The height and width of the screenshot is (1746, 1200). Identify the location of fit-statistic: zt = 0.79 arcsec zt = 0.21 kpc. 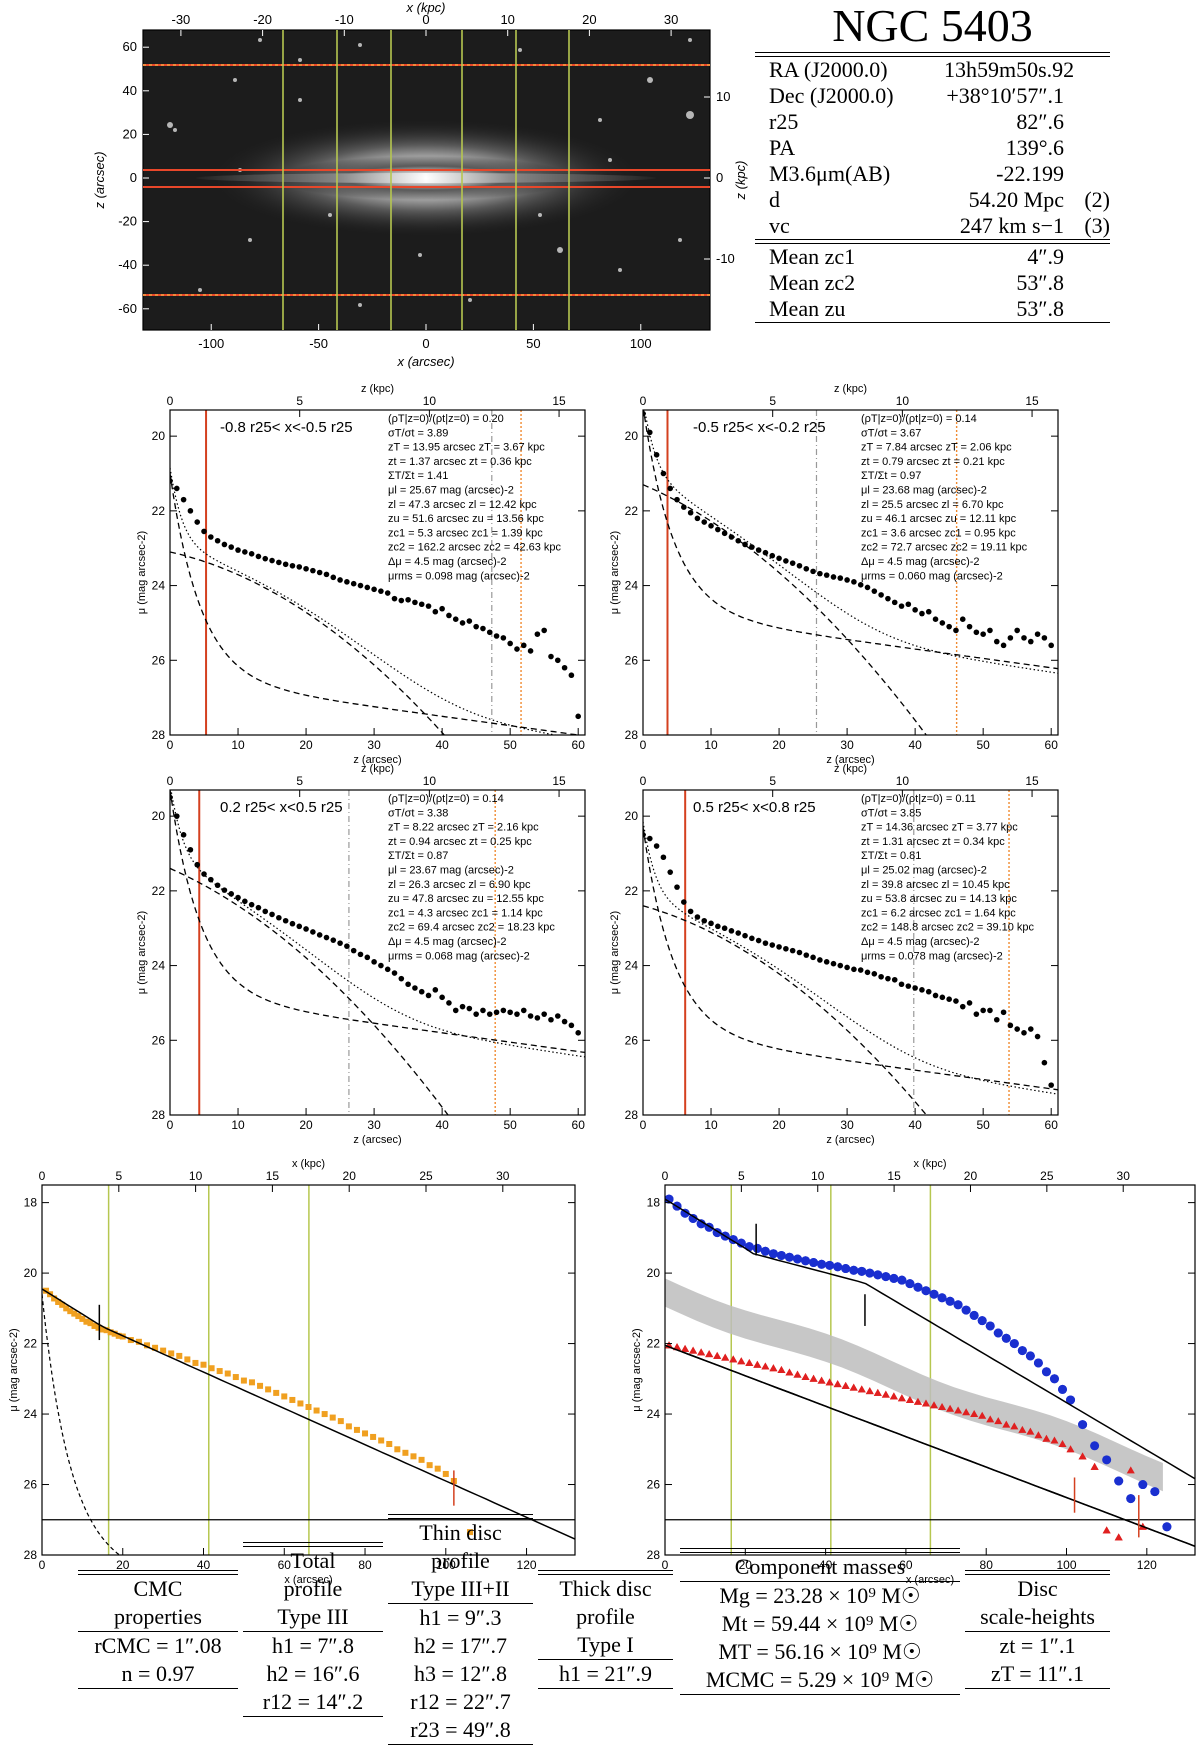
(933, 462).